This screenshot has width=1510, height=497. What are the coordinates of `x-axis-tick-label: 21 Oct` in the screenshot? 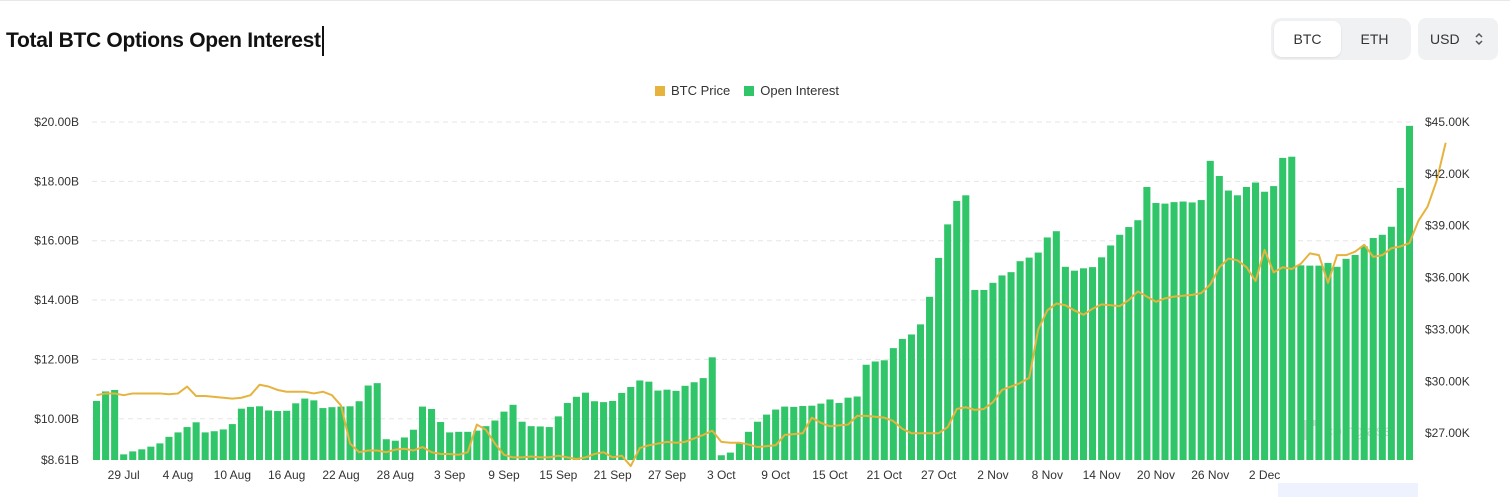 It's located at (885, 475).